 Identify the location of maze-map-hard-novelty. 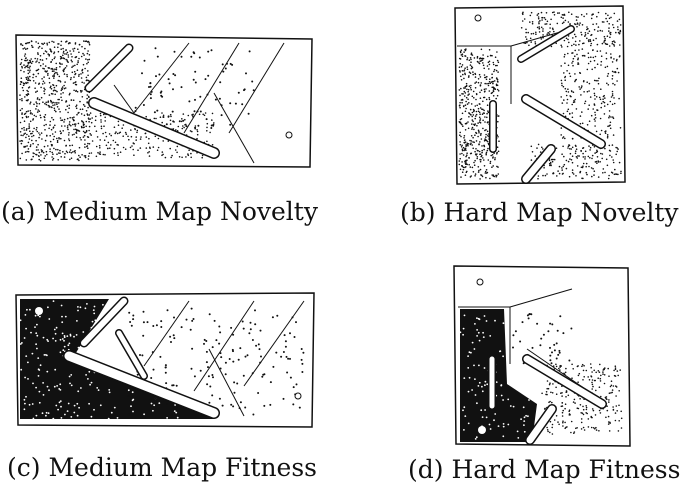
(540, 95).